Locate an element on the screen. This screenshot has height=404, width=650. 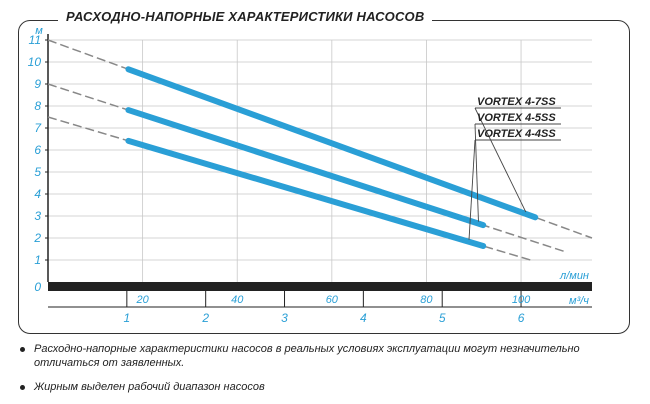
x2-tick-label: 2 is located at coordinates (205, 318).